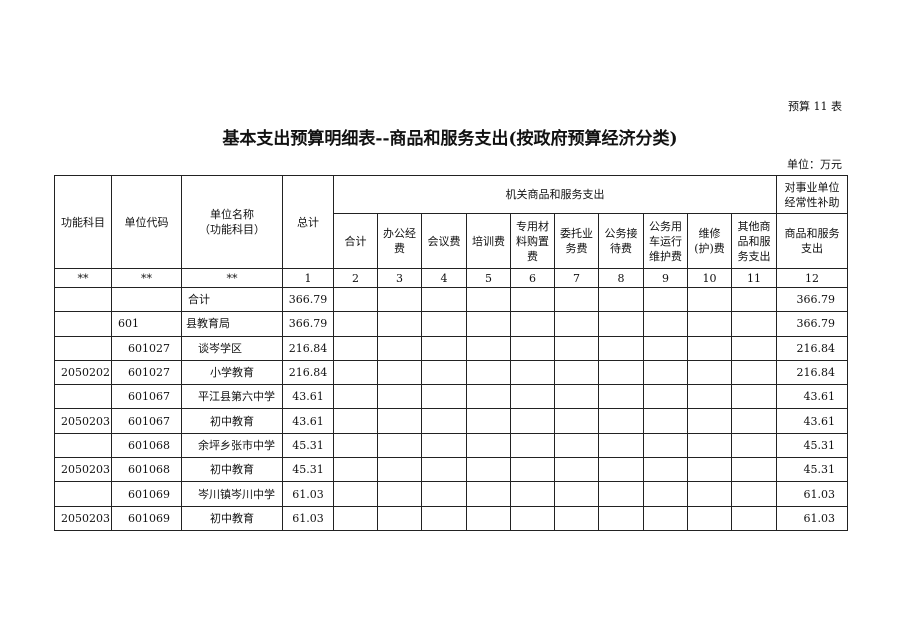  Describe the element at coordinates (488, 241) in the screenshot. I see `header-sub: 培训费` at that location.